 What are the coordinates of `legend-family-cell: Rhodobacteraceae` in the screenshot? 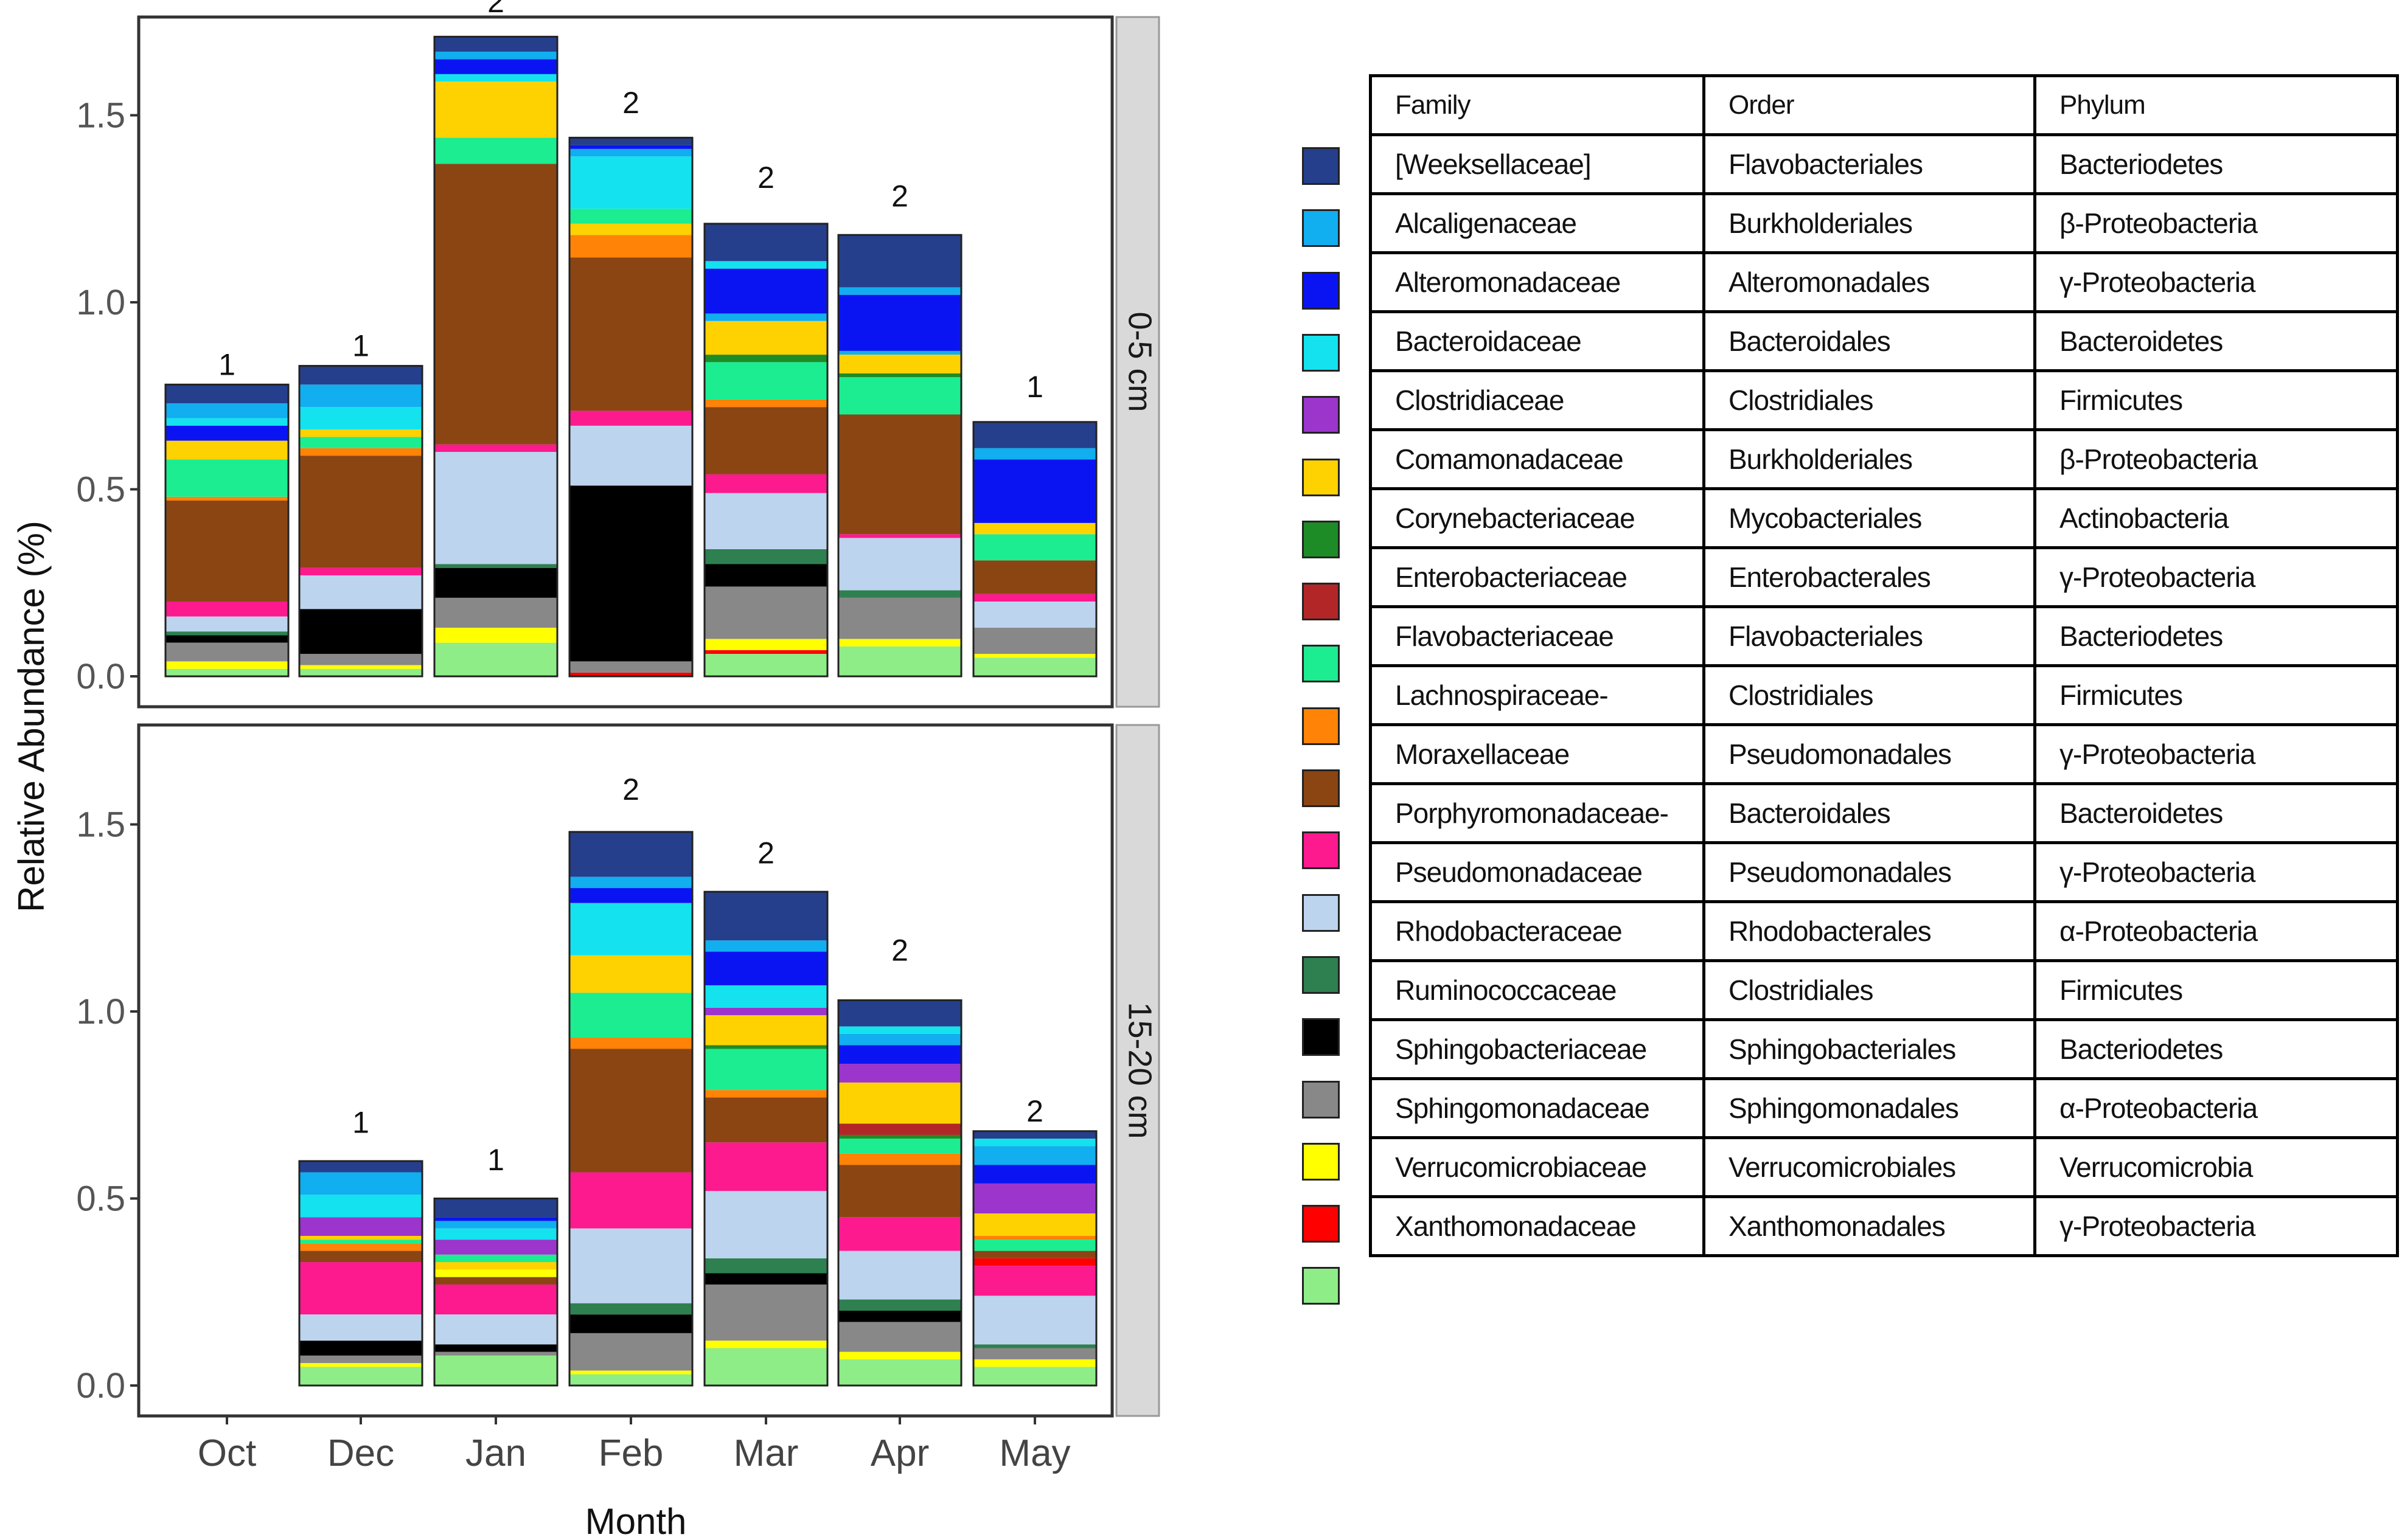 It's located at (1537, 931).